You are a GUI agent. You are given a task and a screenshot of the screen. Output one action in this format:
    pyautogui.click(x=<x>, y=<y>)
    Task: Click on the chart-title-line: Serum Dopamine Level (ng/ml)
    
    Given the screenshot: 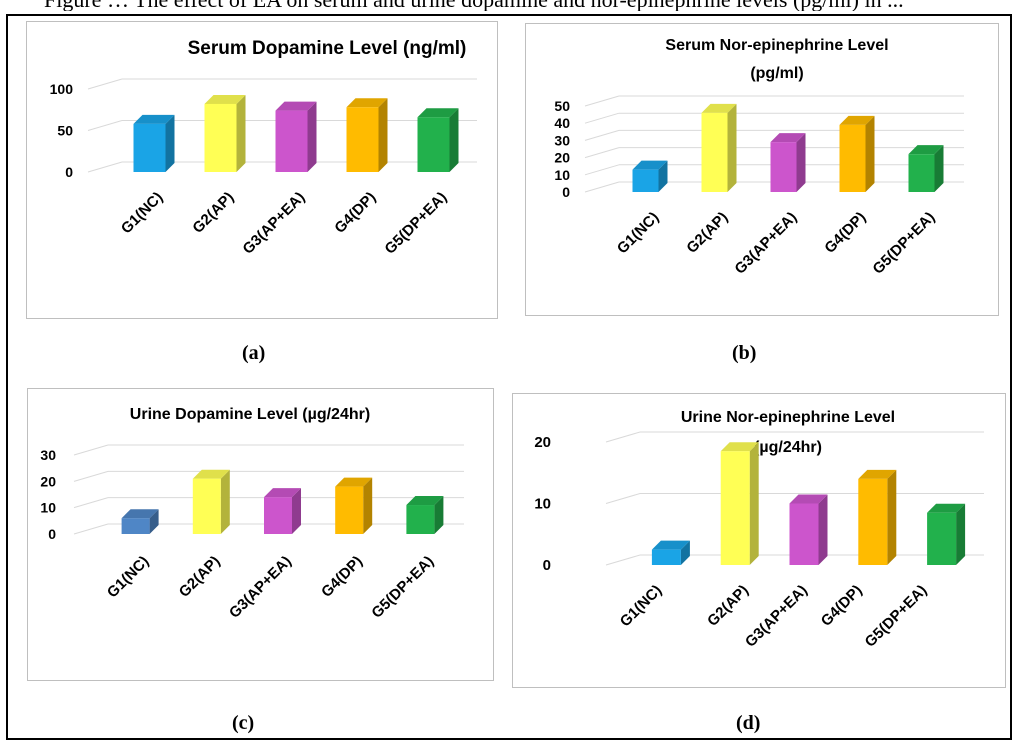 What is the action you would take?
    pyautogui.click(x=327, y=48)
    